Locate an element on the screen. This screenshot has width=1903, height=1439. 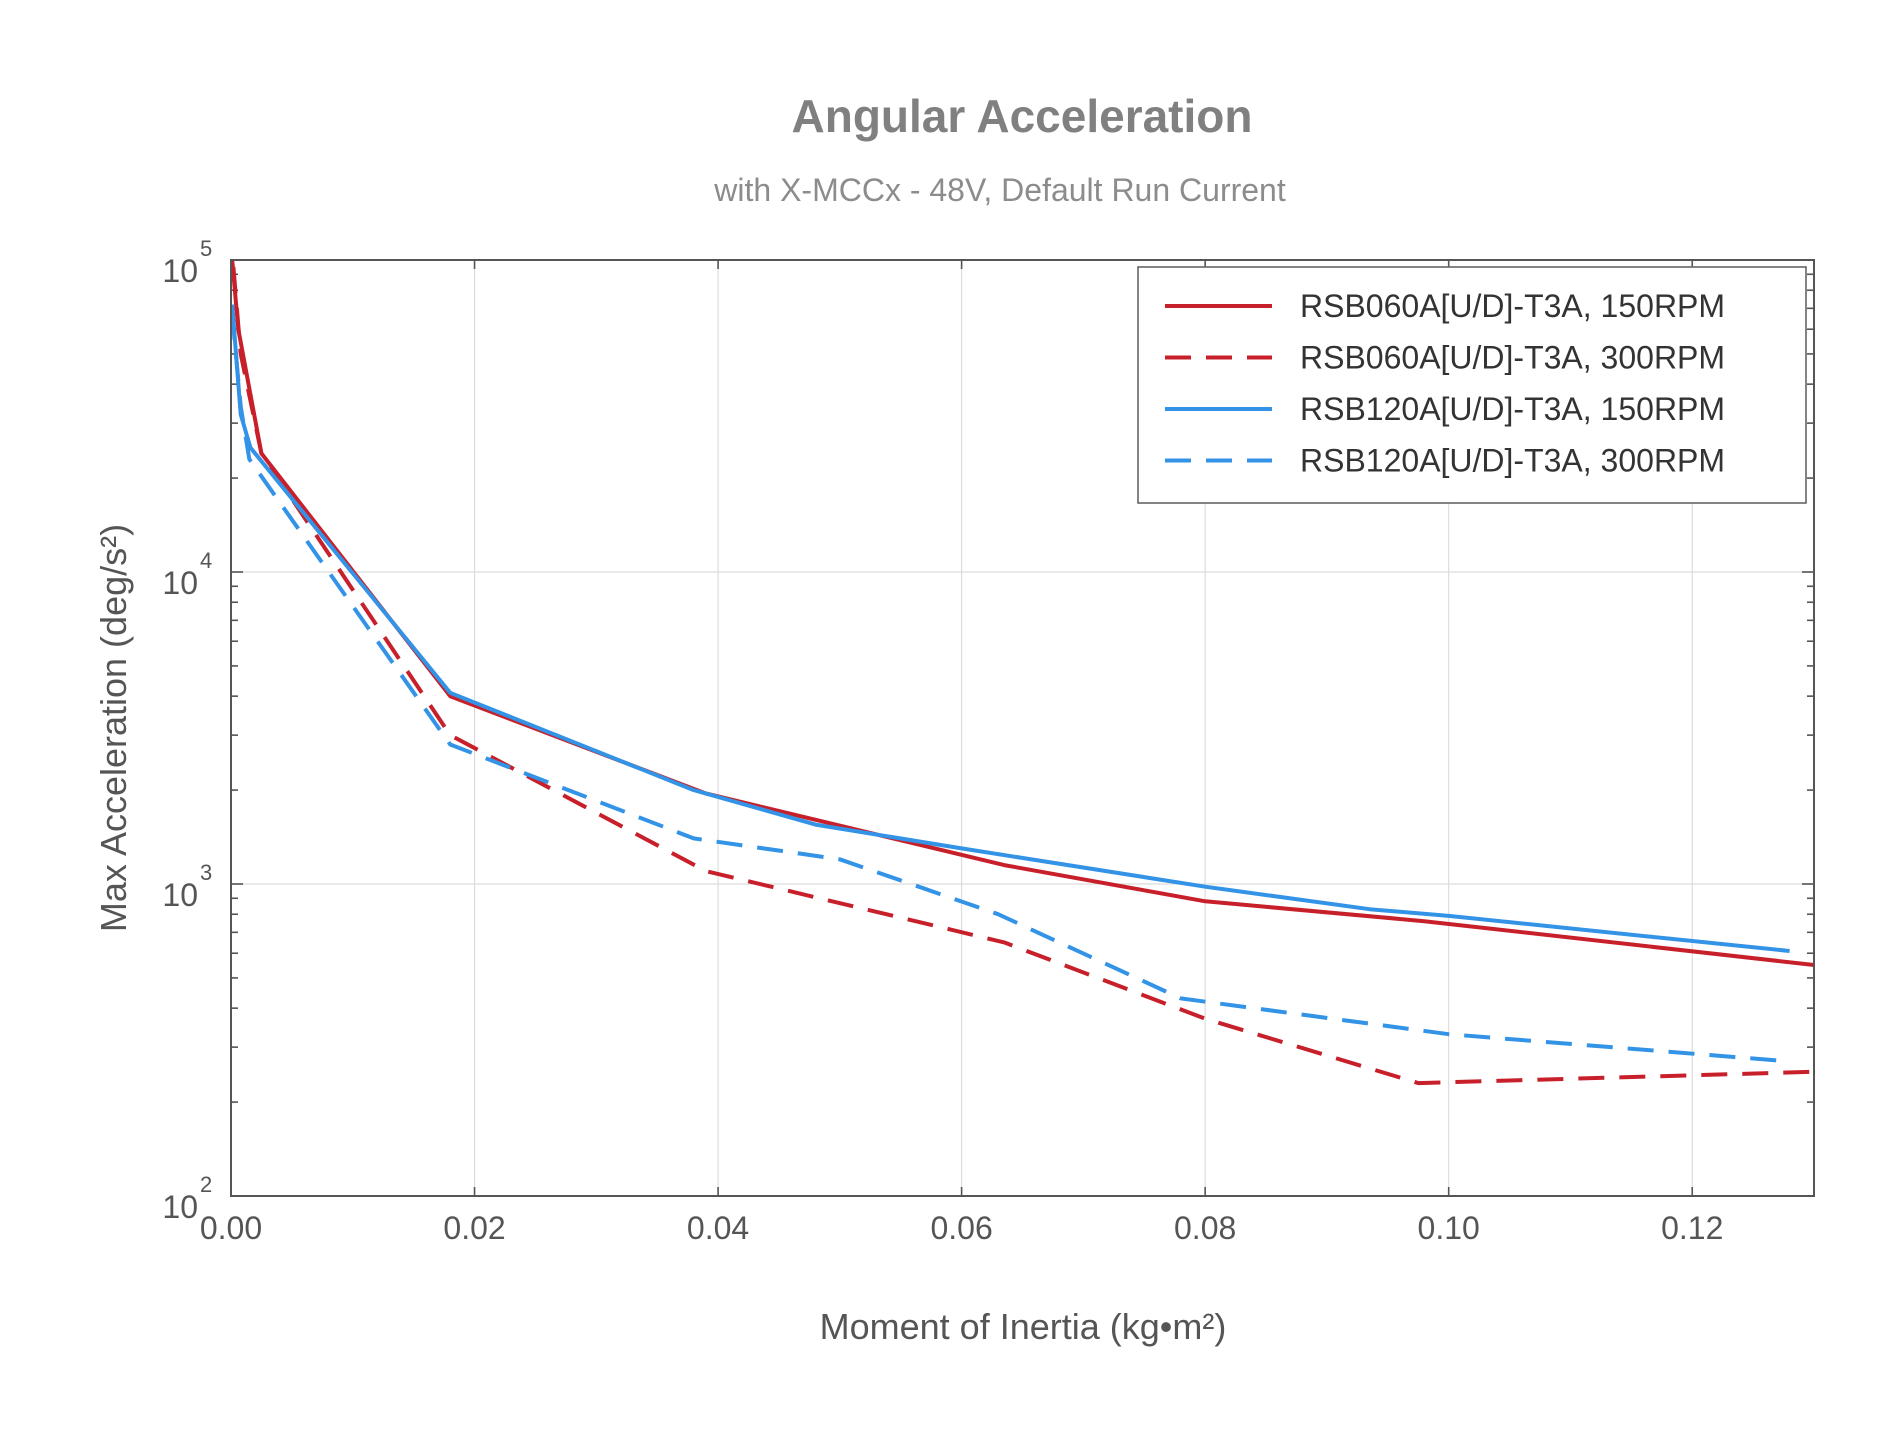
legend-label-1: RSB060A[U/D]-T3A, 150RPM is located at coordinates (1512, 306).